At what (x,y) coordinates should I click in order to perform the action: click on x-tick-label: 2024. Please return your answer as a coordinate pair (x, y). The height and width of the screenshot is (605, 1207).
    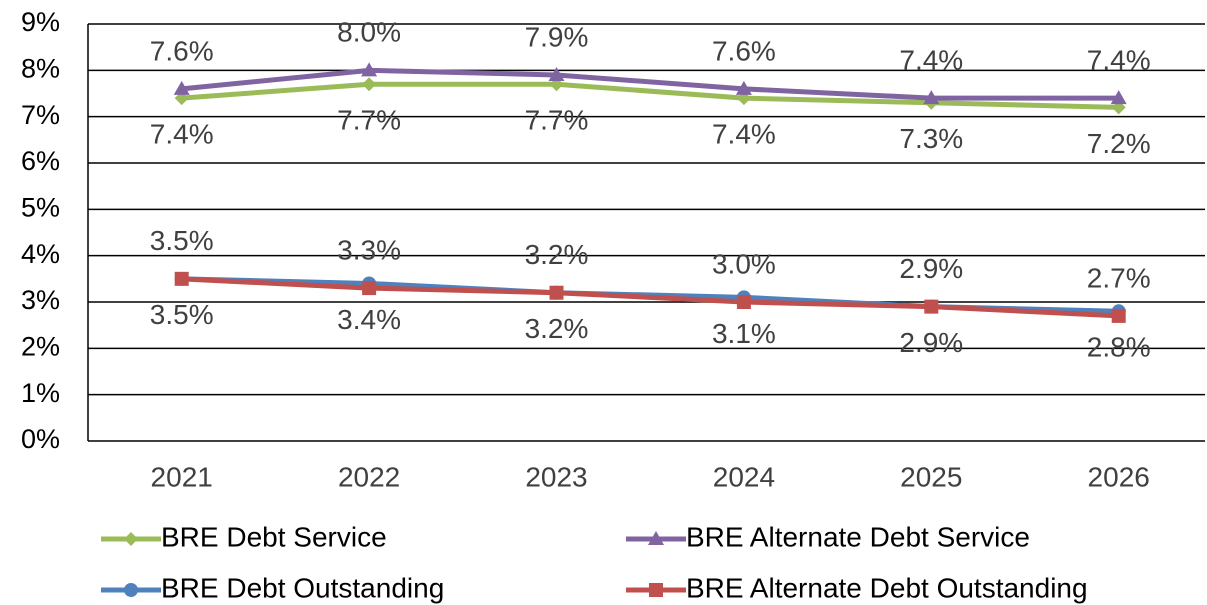
    Looking at the image, I should click on (744, 476).